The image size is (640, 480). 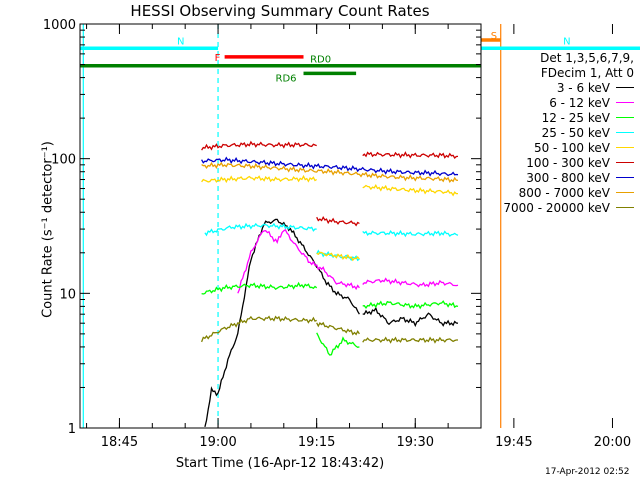 What do you see at coordinates (587, 472) in the screenshot?
I see `footer-timestamp: 17-Apr-2012 02:52` at bounding box center [587, 472].